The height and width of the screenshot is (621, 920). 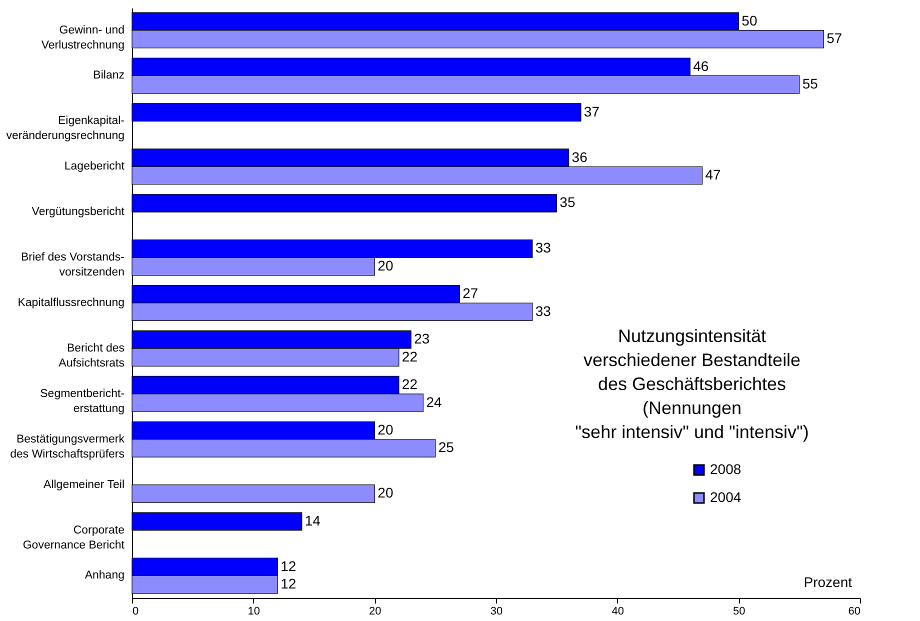 What do you see at coordinates (109, 76) in the screenshot?
I see `y-tick-label: Bilanz` at bounding box center [109, 76].